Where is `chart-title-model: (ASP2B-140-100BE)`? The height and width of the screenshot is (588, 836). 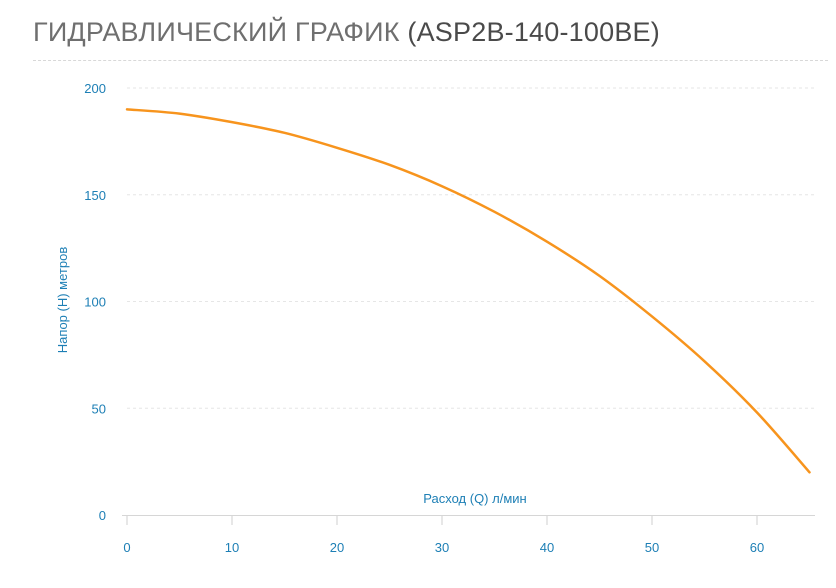 chart-title-model: (ASP2B-140-100BE) is located at coordinates (533, 32).